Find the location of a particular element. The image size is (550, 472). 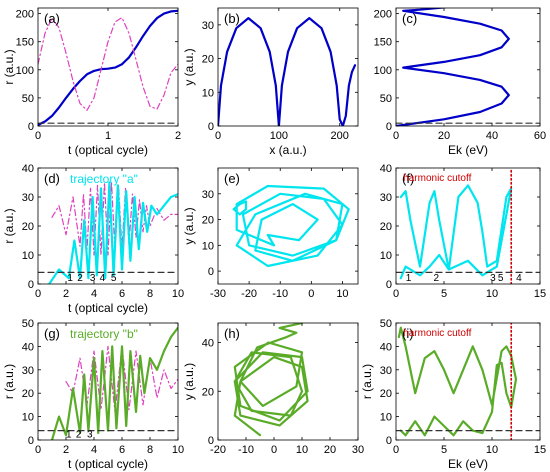

plot-area-a is located at coordinates (108, 67).